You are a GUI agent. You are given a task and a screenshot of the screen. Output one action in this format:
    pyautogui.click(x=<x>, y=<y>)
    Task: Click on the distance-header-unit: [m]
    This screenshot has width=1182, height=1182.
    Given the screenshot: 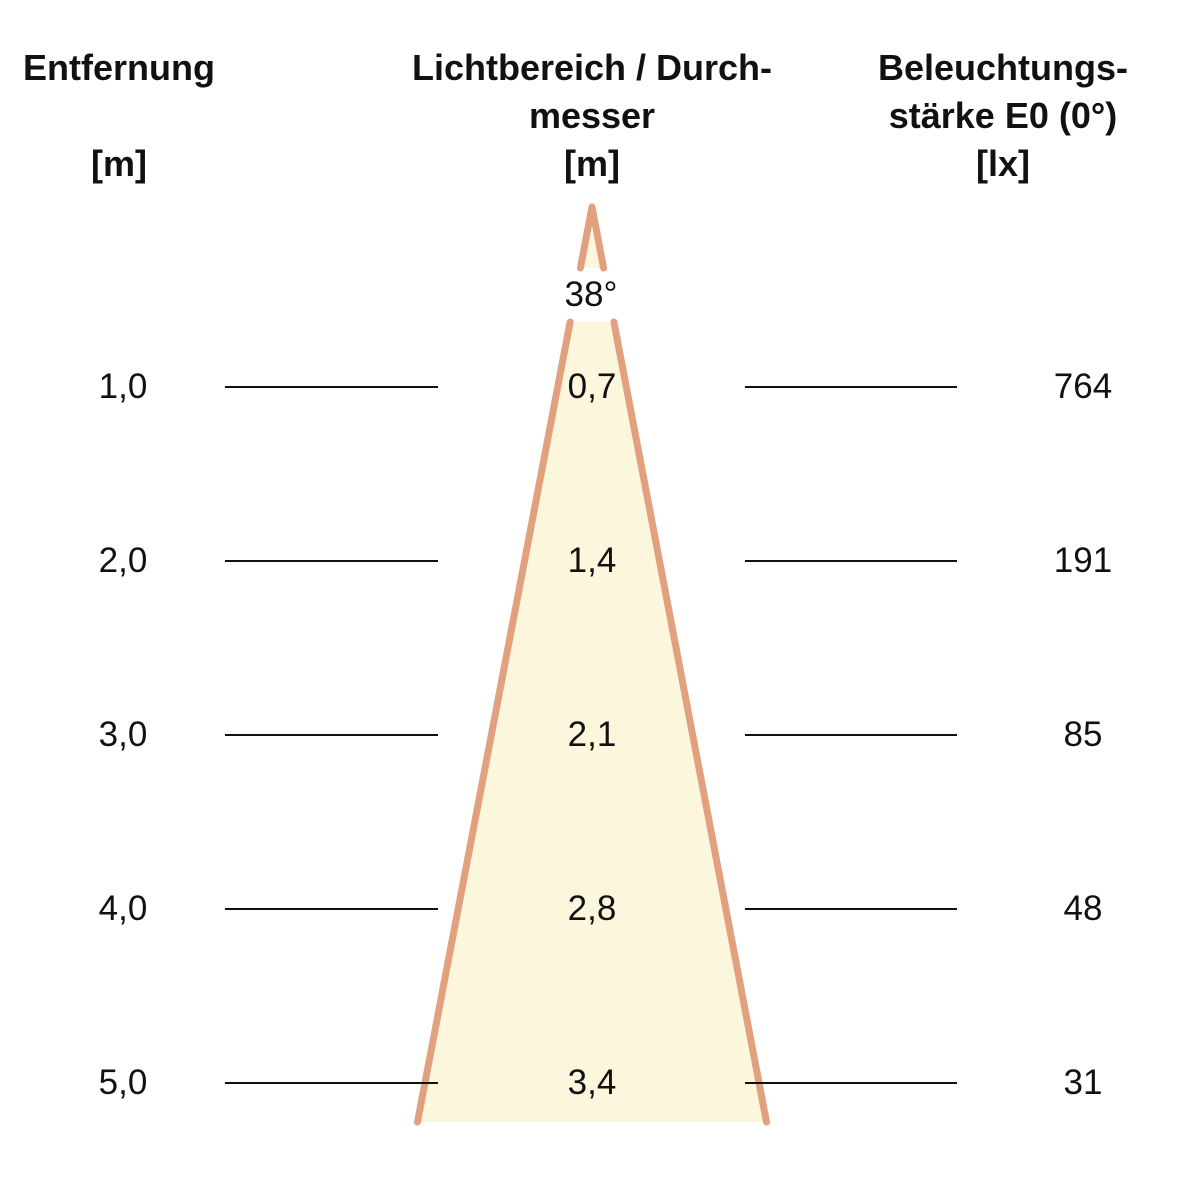 What is the action you would take?
    pyautogui.click(x=118, y=163)
    